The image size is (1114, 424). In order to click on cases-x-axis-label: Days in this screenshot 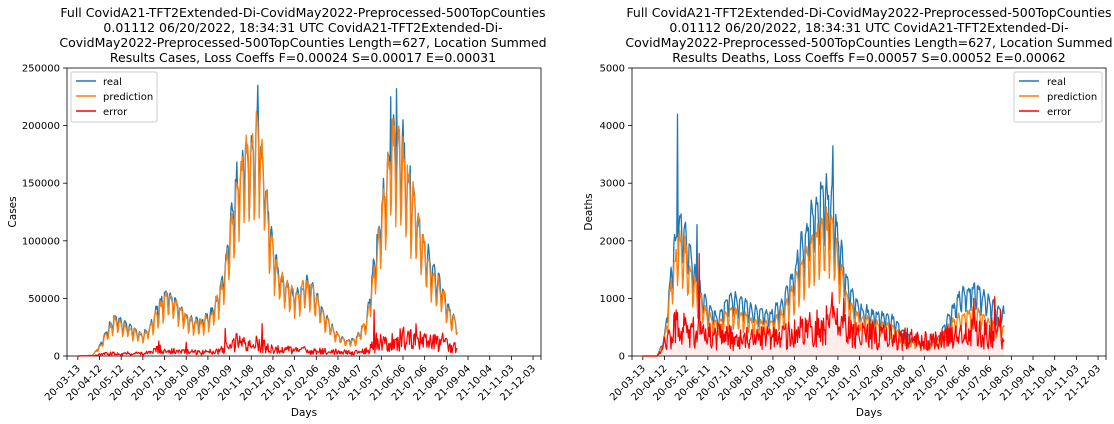, I will do `click(304, 413)`.